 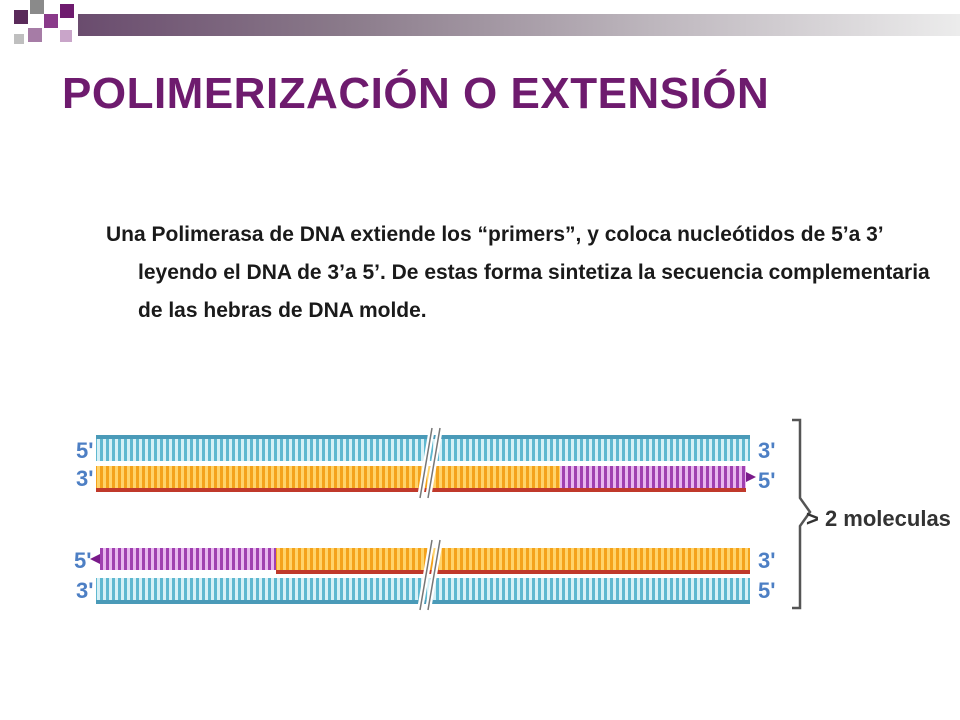 I want to click on header-decoration, so click(x=480, y=30).